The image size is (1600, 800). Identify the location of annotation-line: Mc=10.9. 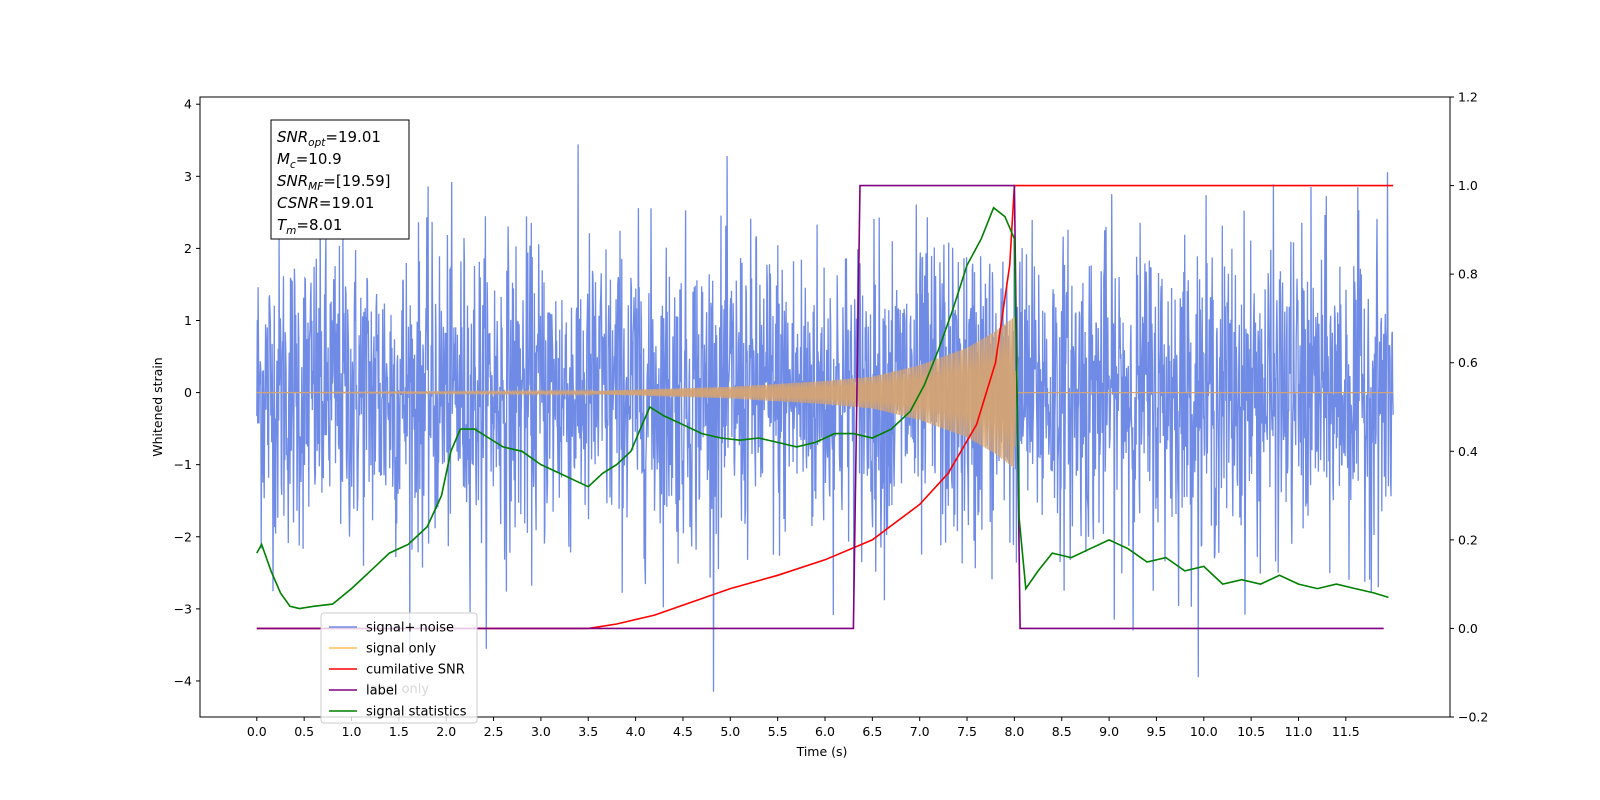
(309, 160).